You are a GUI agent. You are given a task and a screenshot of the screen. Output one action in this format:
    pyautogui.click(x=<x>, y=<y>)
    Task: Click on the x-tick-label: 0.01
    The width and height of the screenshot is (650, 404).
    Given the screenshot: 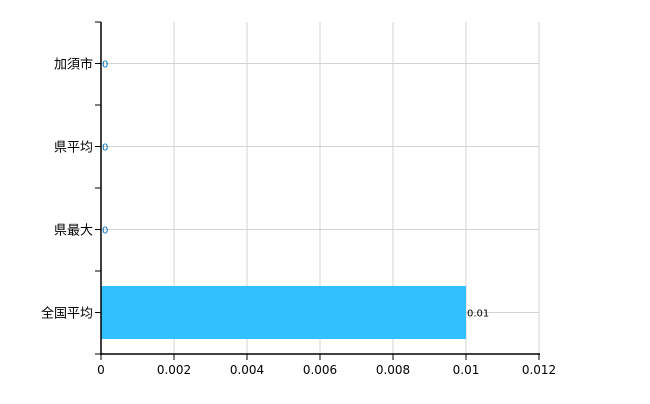 What is the action you would take?
    pyautogui.click(x=466, y=370)
    